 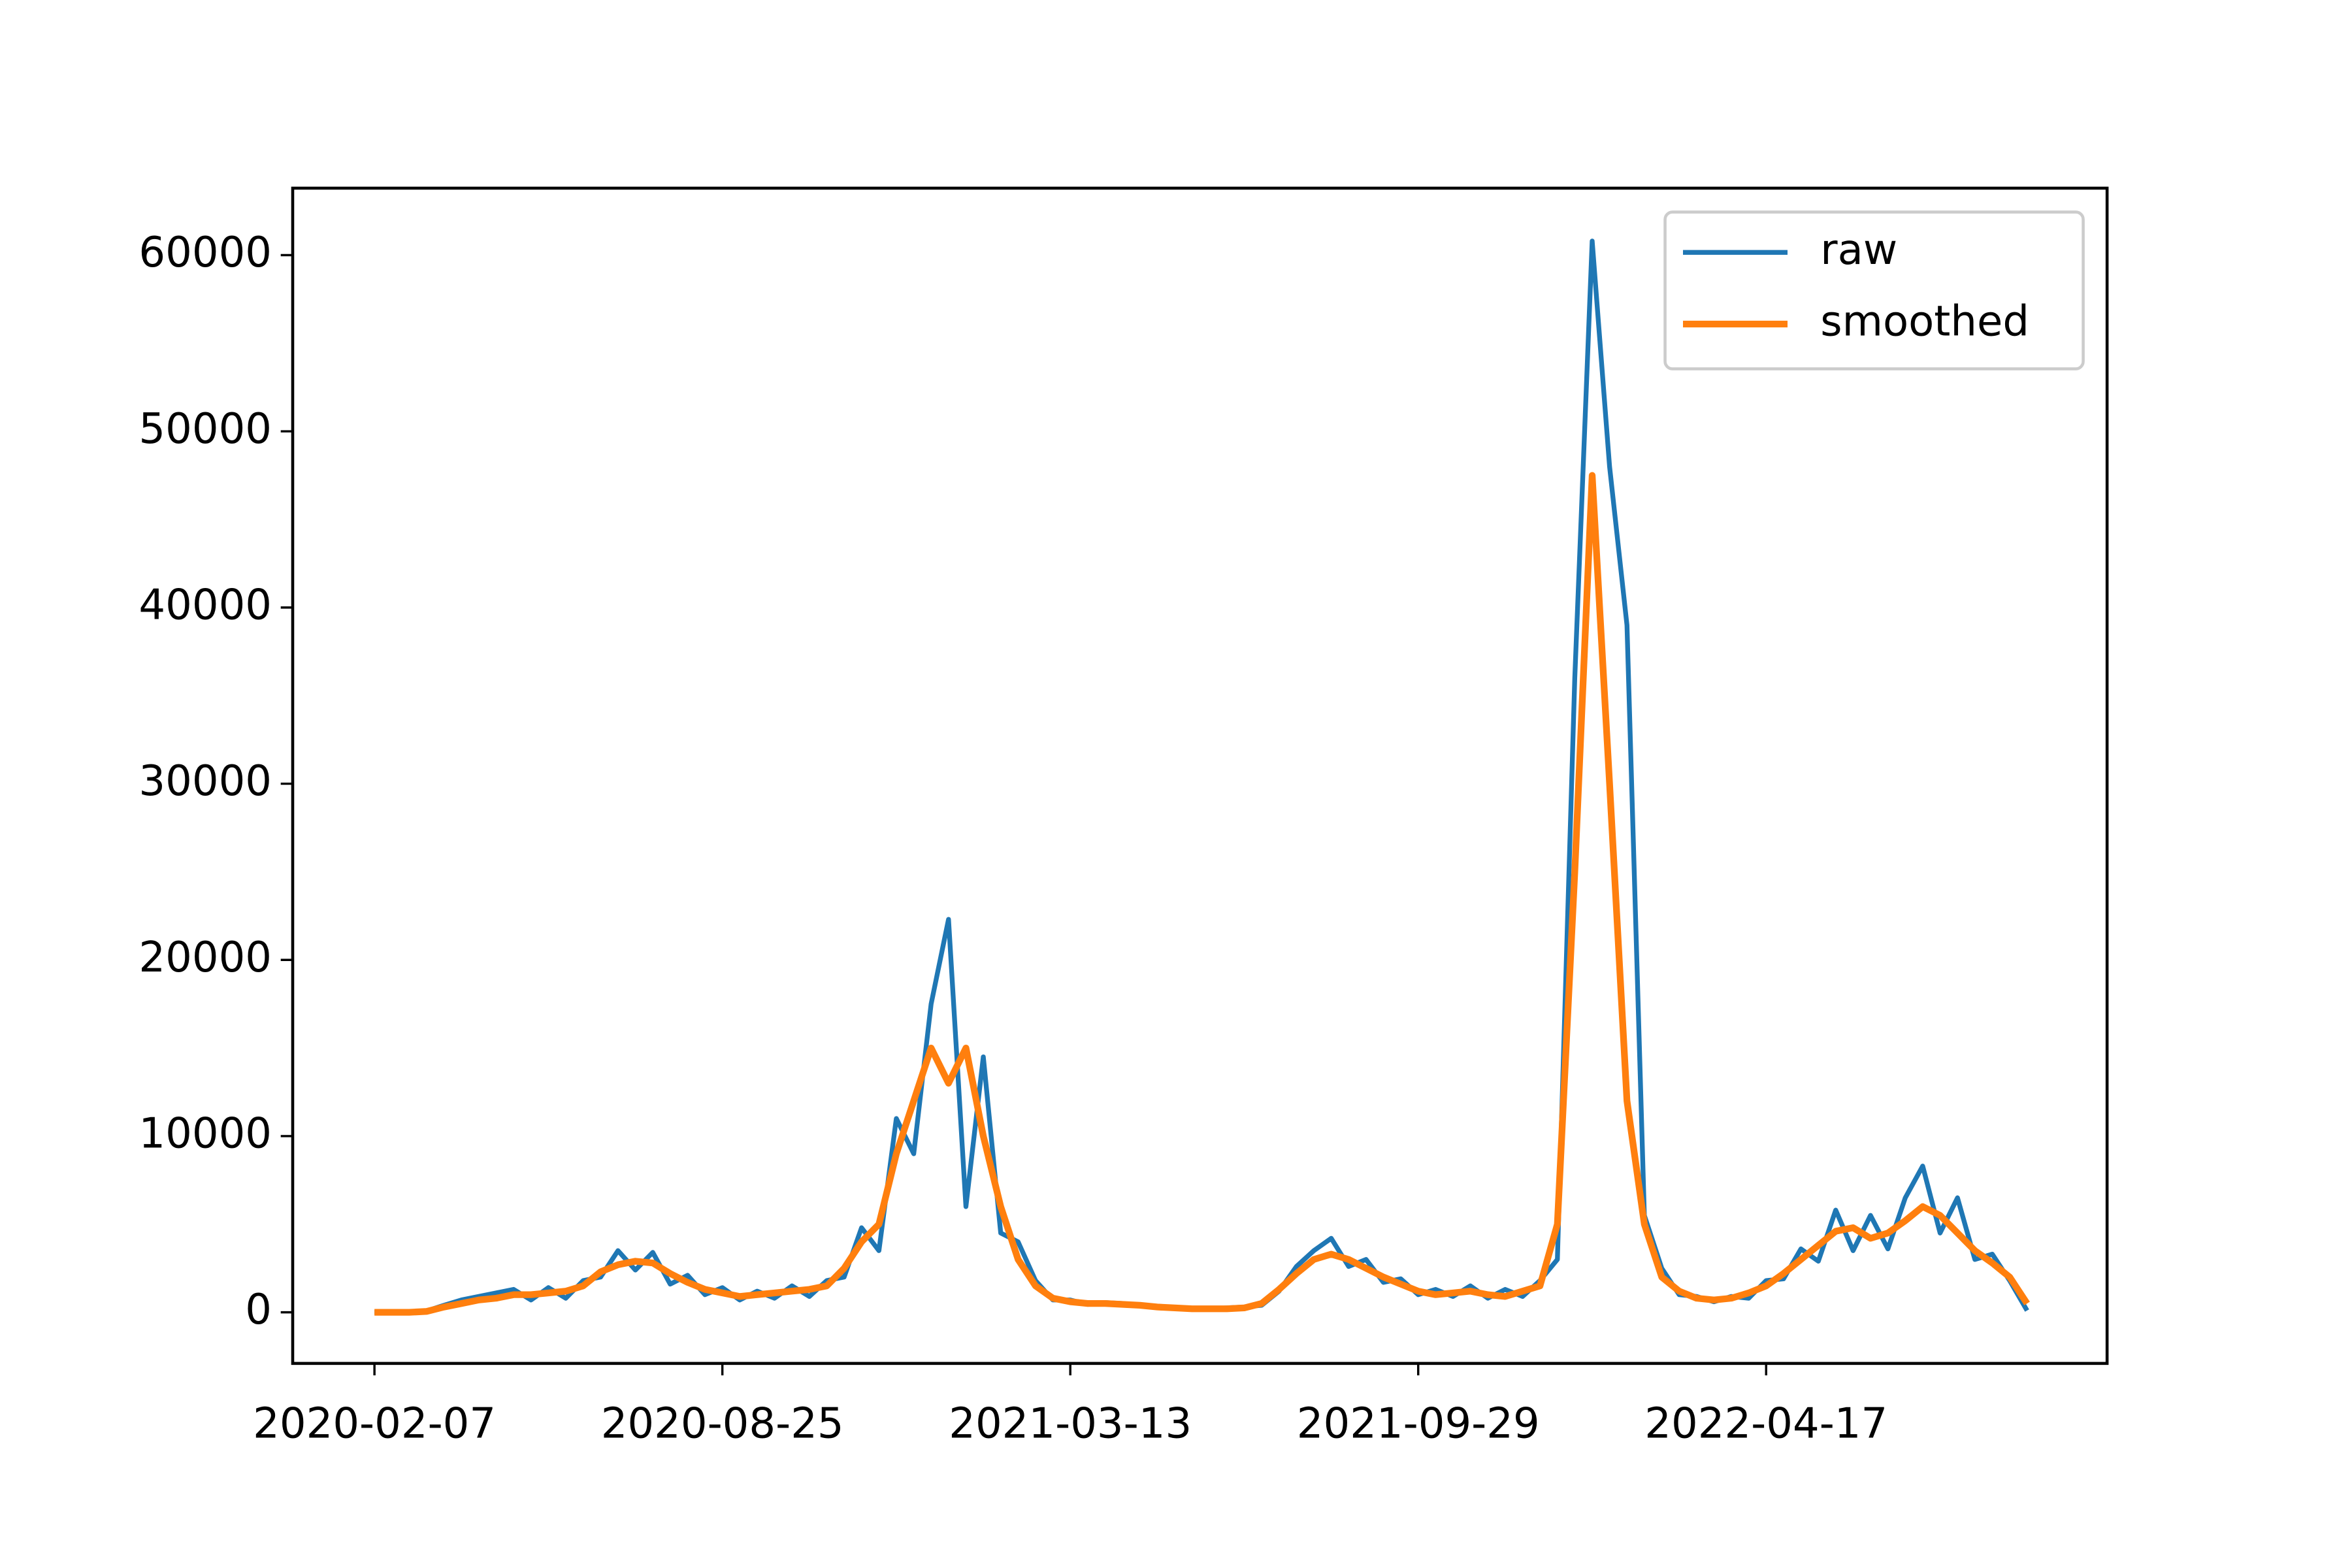 I want to click on x-tick-label: 2022-04-17, so click(x=1765, y=1423).